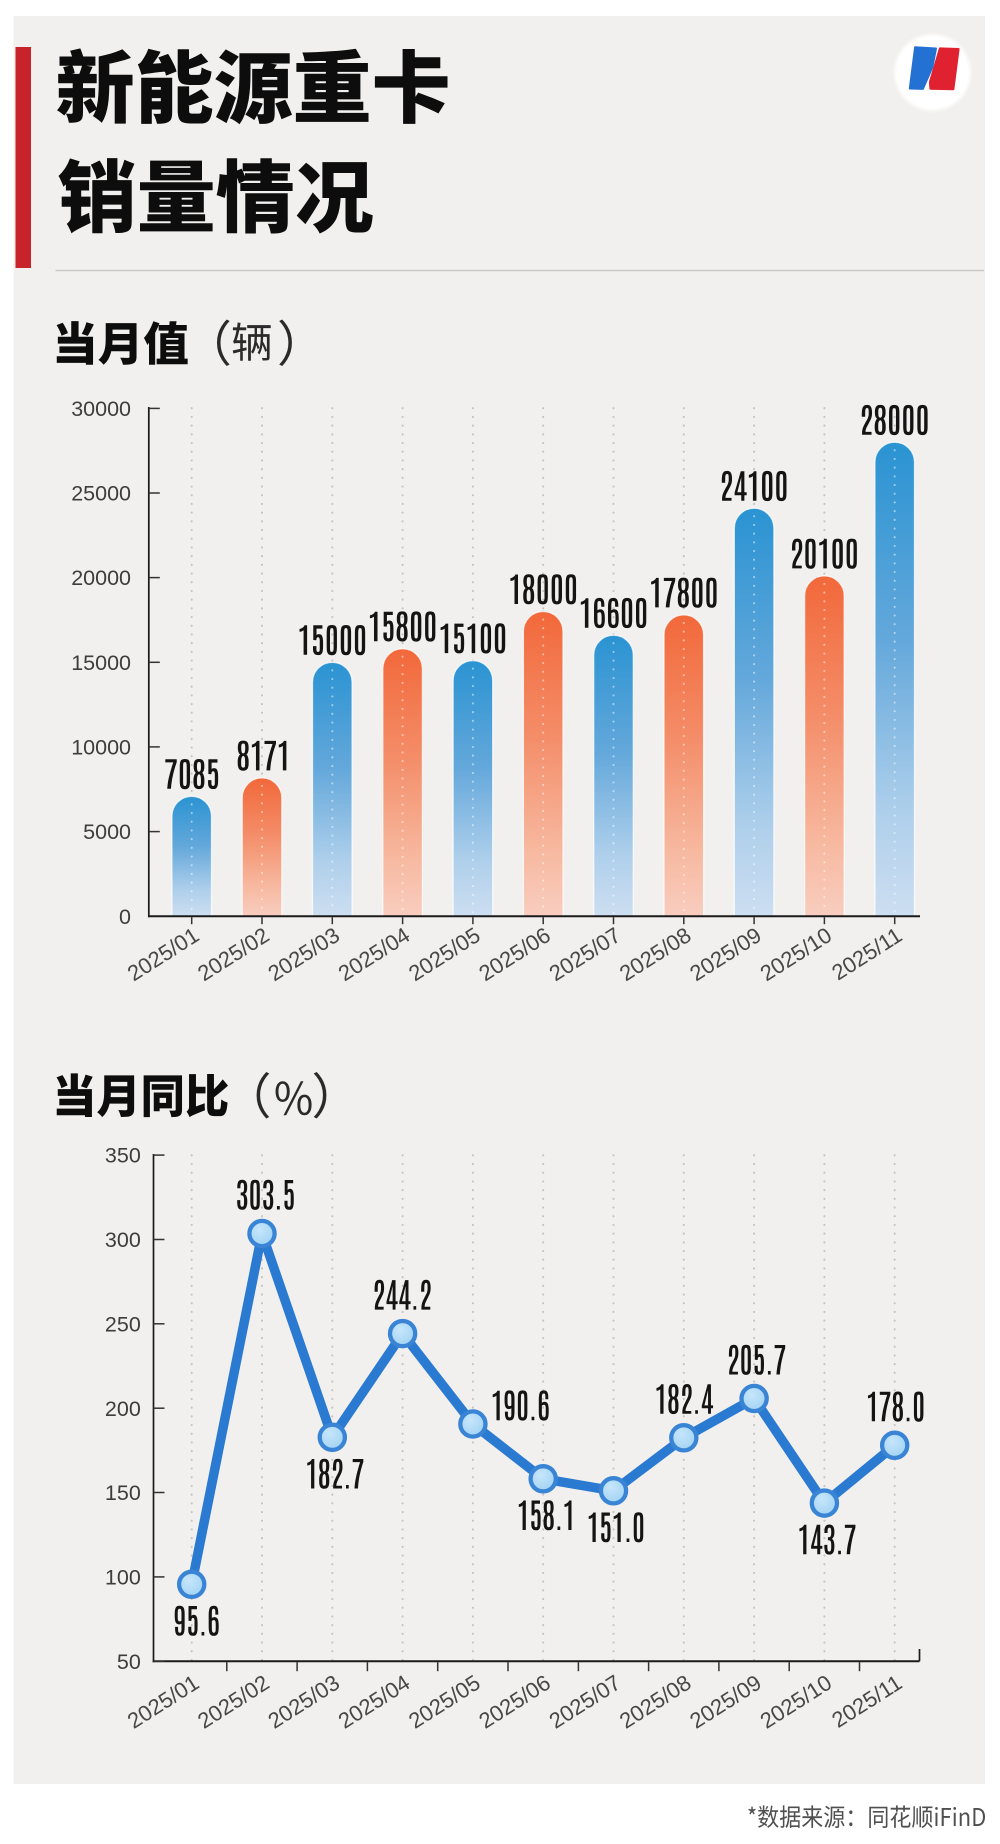 This screenshot has width=1000, height=1844. I want to click on svg-text: 15000, so click(101, 663).